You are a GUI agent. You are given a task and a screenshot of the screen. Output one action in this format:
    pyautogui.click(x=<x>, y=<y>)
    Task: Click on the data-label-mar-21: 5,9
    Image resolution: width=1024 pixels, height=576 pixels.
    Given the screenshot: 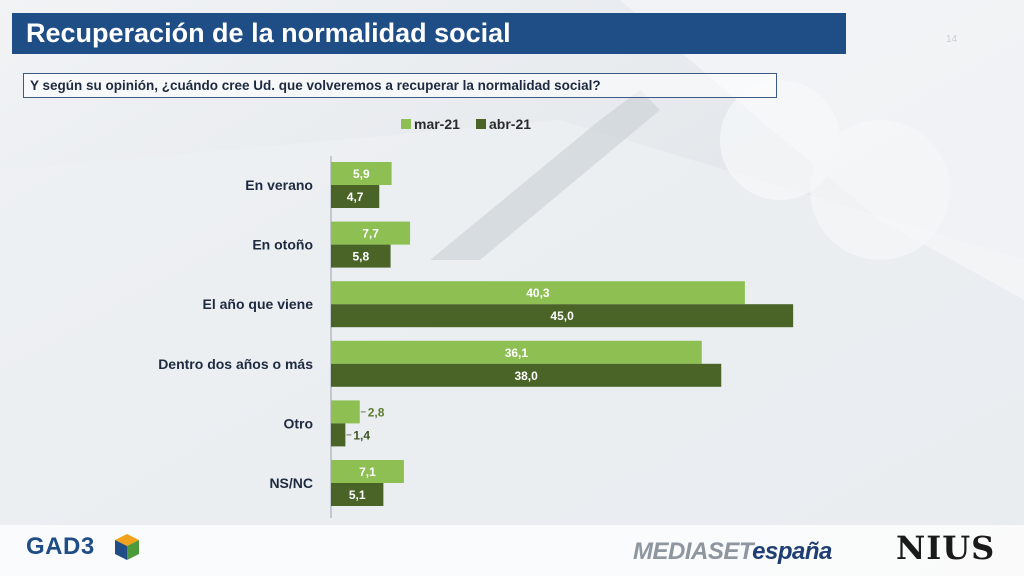 What is the action you would take?
    pyautogui.click(x=361, y=174)
    